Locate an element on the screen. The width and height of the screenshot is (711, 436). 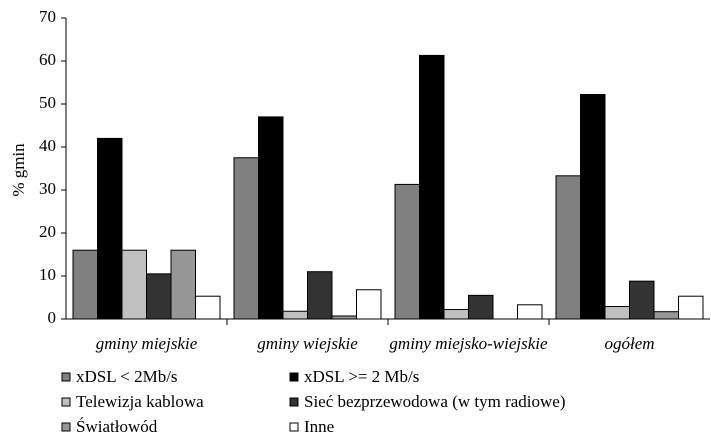
y-tick-label: 50 is located at coordinates (47, 102).